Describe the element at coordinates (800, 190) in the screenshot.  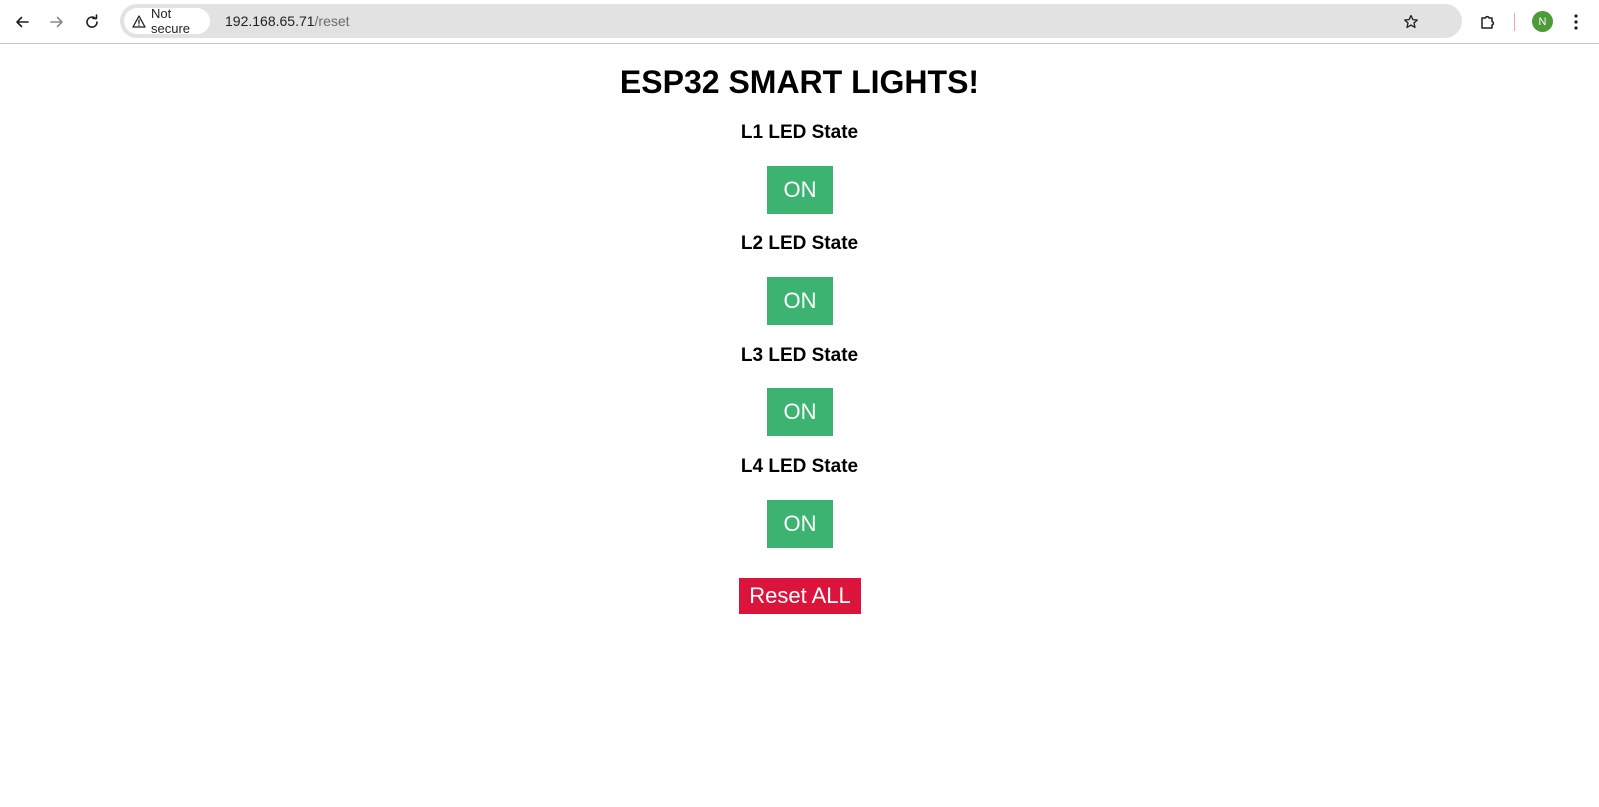
I see `led-1-toggle-button: ON` at that location.